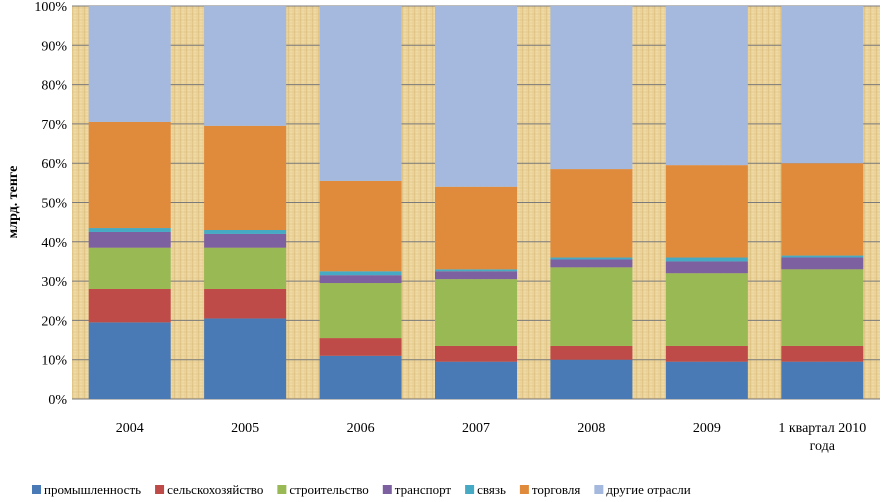  What do you see at coordinates (54, 204) in the screenshot?
I see `y-tick-label: 50%` at bounding box center [54, 204].